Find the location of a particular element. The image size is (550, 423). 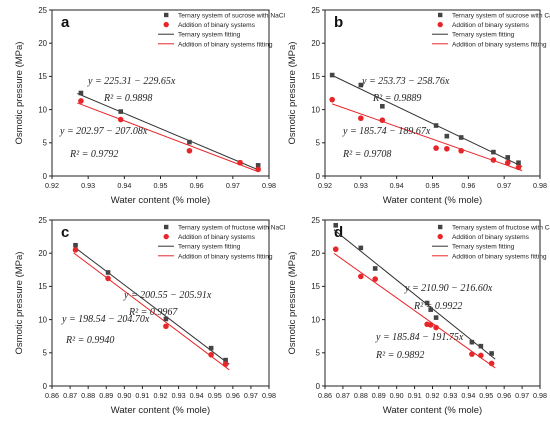

panel-label: a is located at coordinates (65, 22).